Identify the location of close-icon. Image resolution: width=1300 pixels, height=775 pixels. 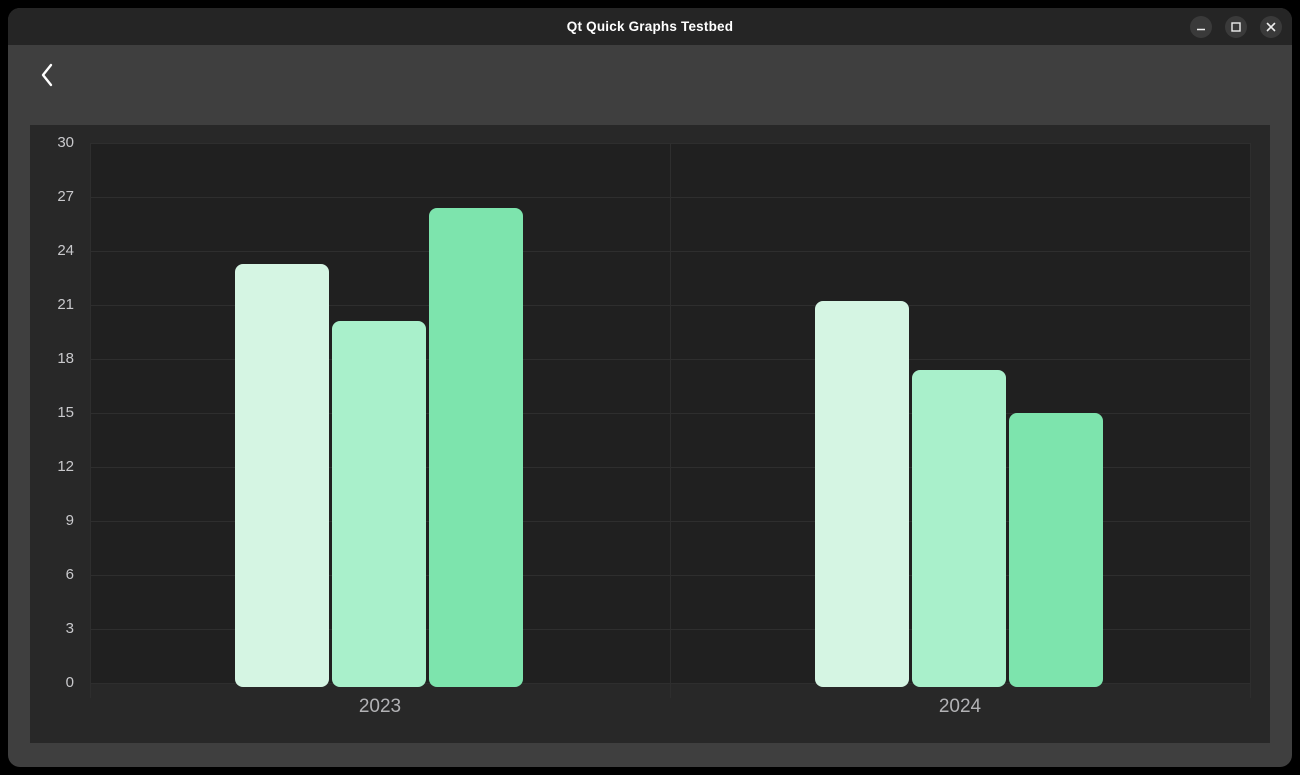
(1271, 27).